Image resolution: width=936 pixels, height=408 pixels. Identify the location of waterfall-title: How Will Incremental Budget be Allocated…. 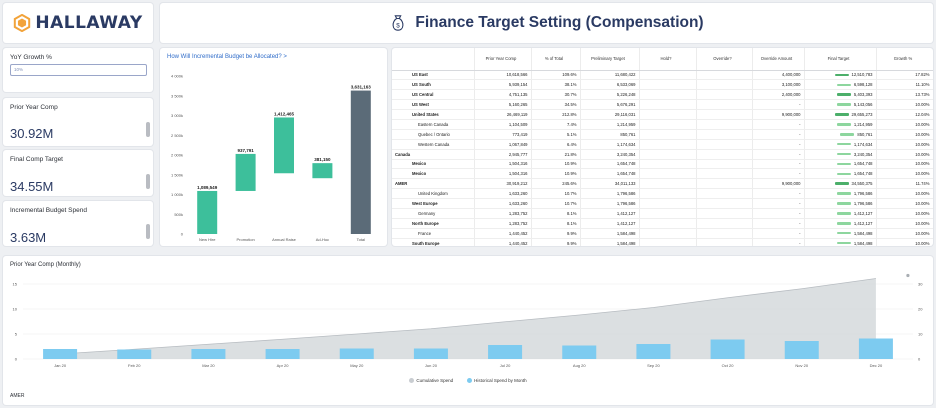
(227, 57).